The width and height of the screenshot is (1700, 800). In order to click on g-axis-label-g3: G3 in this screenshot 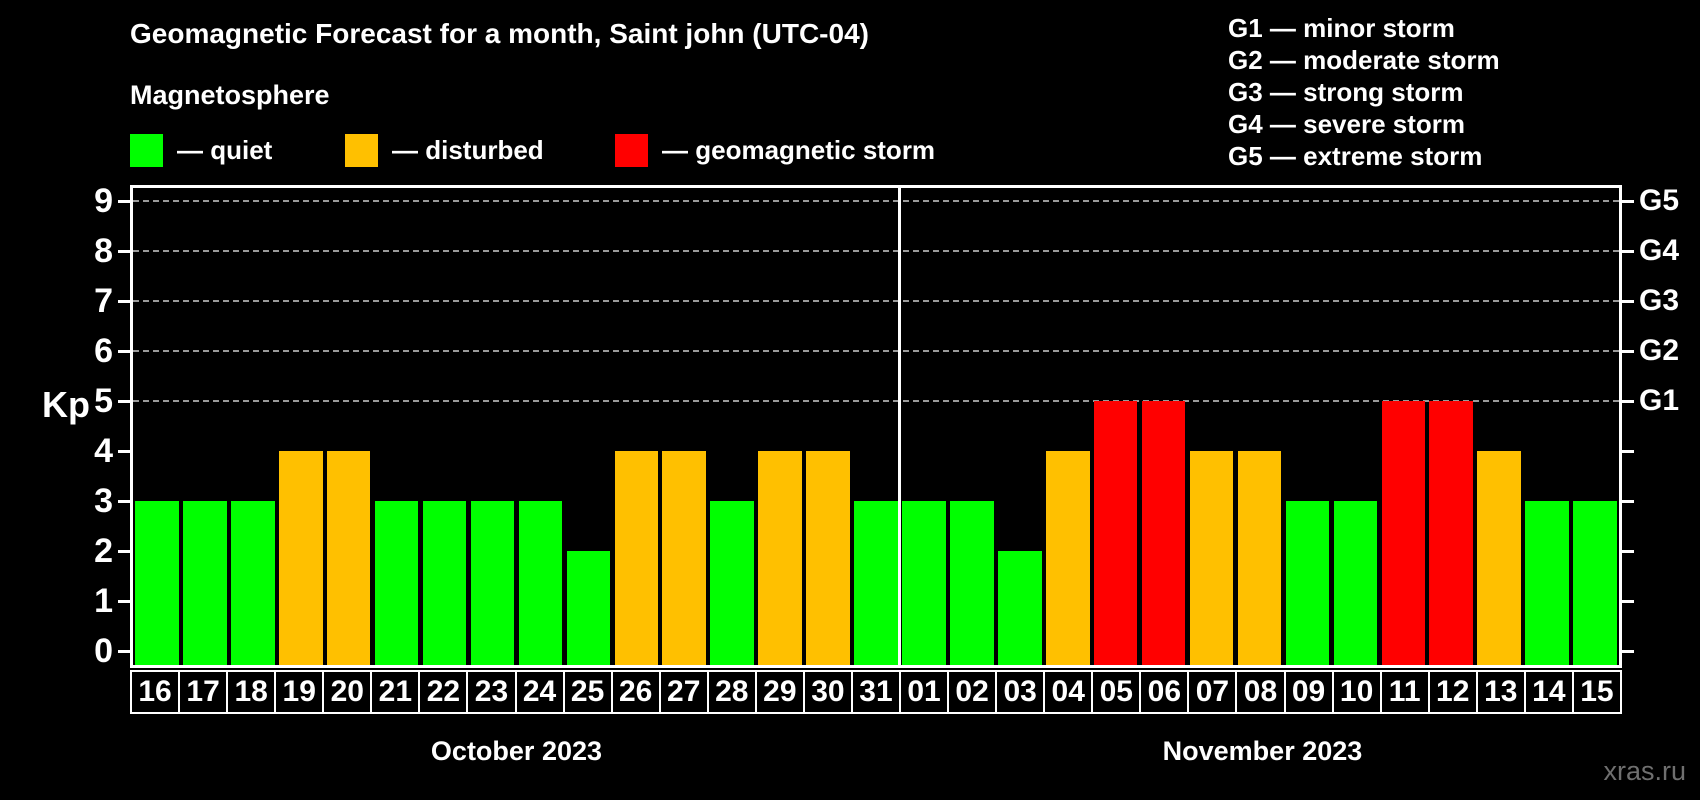, I will do `click(1659, 300)`.